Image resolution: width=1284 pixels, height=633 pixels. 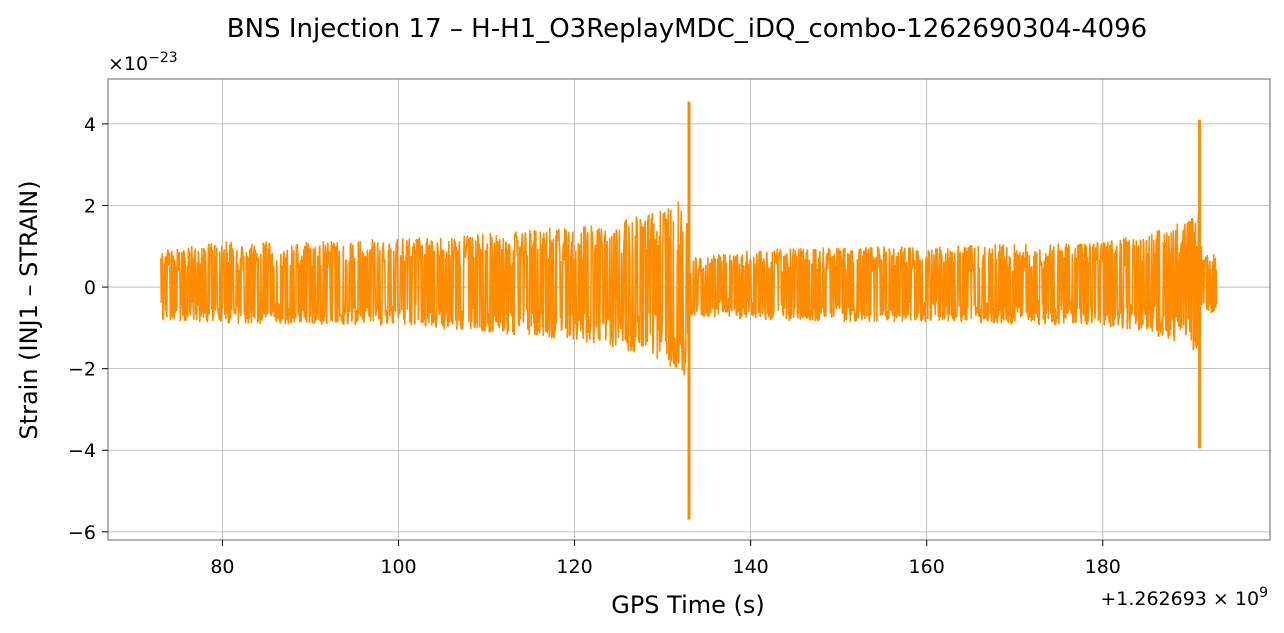 I want to click on x-axis-label: GPS Time (s), so click(x=688, y=605).